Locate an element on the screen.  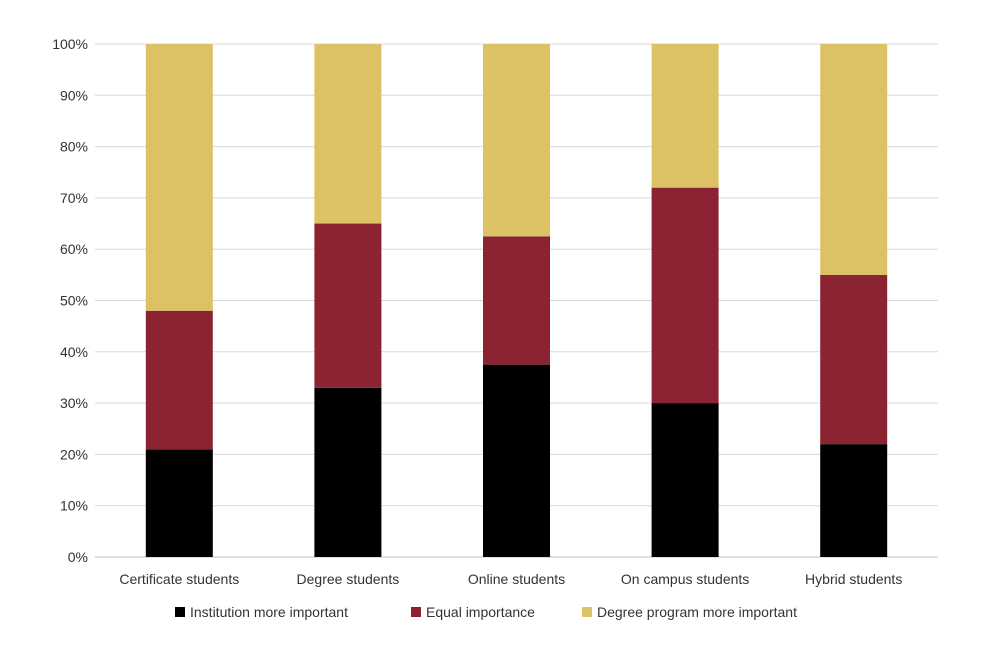
y-tick-label: 10% is located at coordinates (74, 506).